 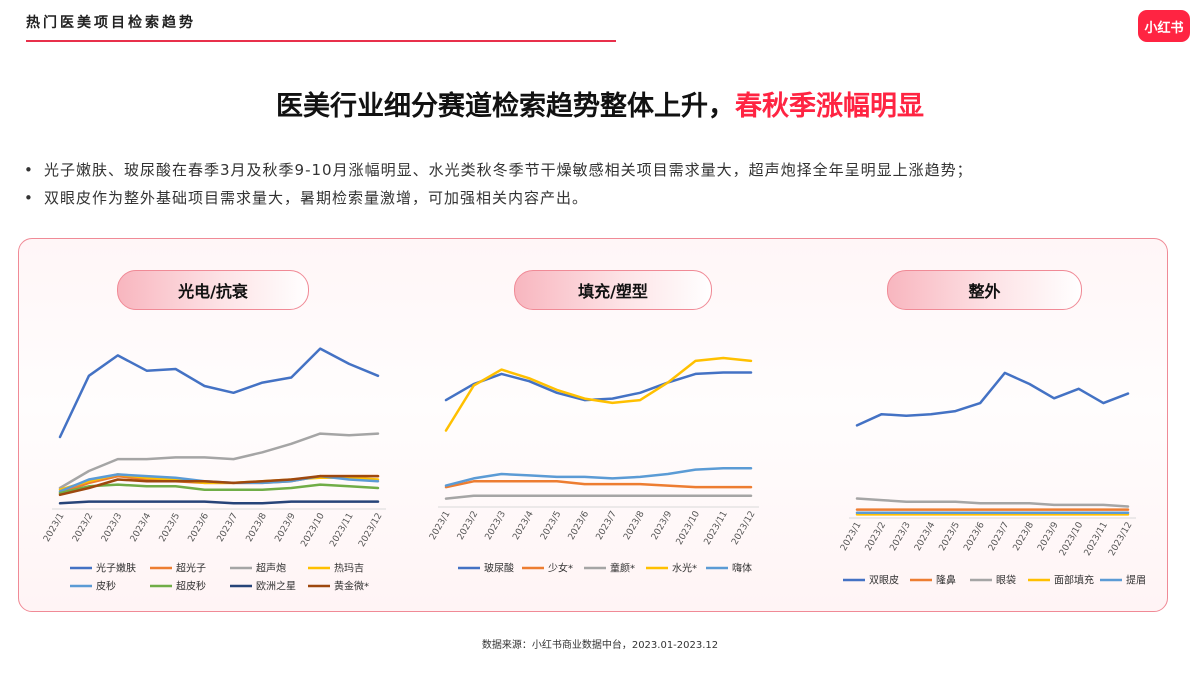 What do you see at coordinates (191, 586) in the screenshot?
I see `legend-label: 超皮秒` at bounding box center [191, 586].